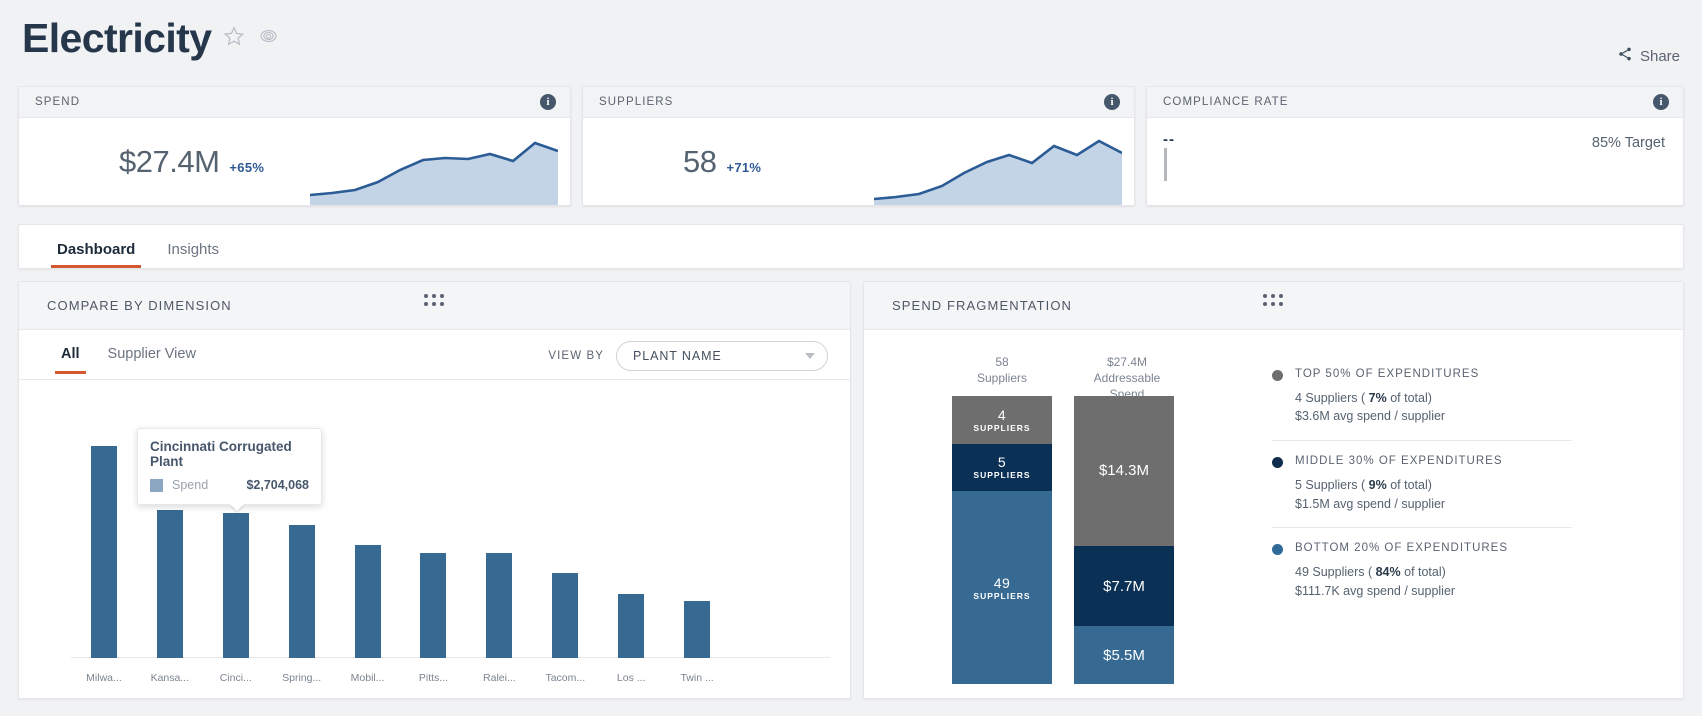  Describe the element at coordinates (169, 161) in the screenshot. I see `kpi-value-spend: $27.4M` at that location.